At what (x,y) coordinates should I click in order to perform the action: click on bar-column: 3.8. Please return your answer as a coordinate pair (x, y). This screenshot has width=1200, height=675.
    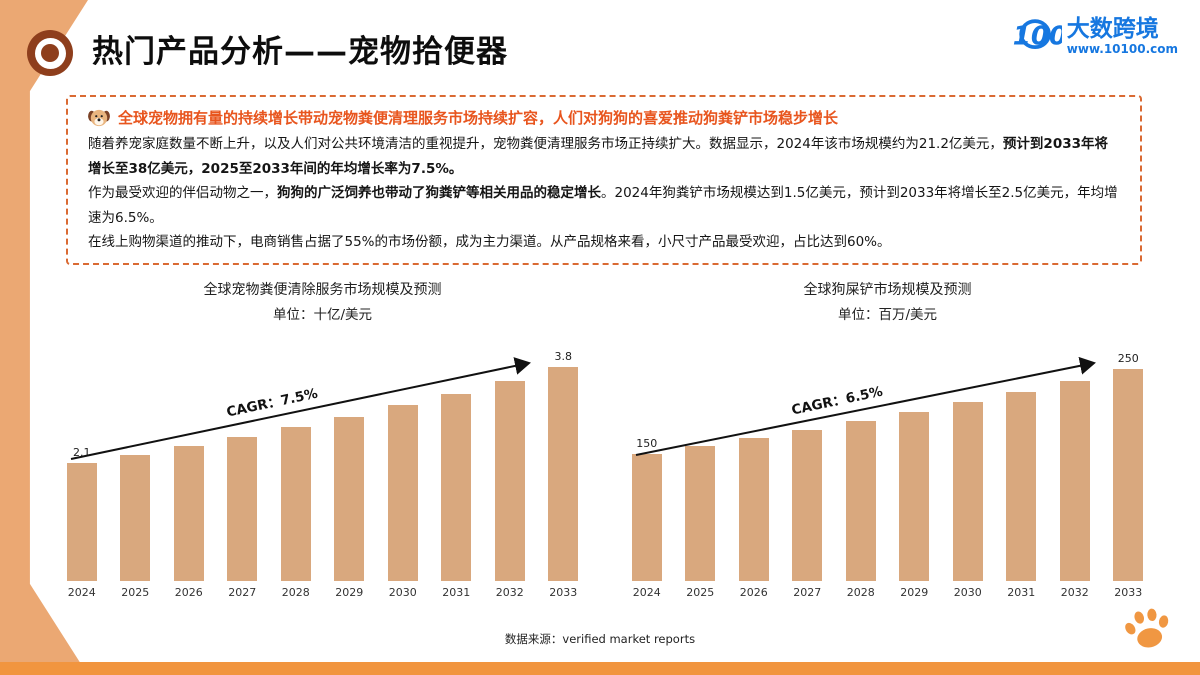
    Looking at the image, I should click on (564, 465).